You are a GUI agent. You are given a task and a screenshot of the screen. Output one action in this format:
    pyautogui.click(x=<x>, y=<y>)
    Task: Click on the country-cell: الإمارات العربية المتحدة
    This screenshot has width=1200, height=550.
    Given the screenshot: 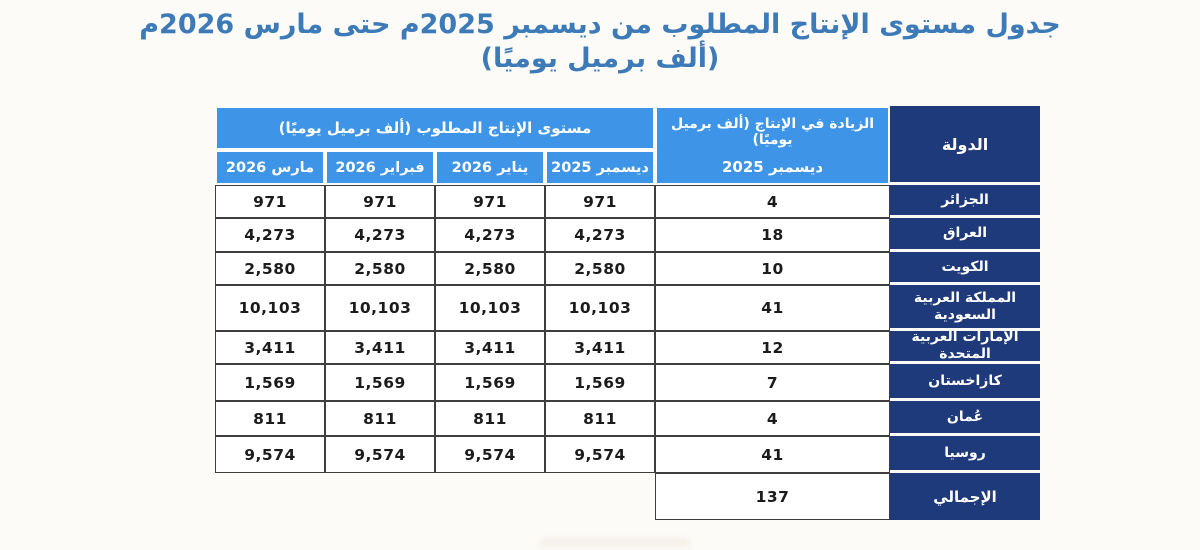 What is the action you would take?
    pyautogui.click(x=965, y=347)
    